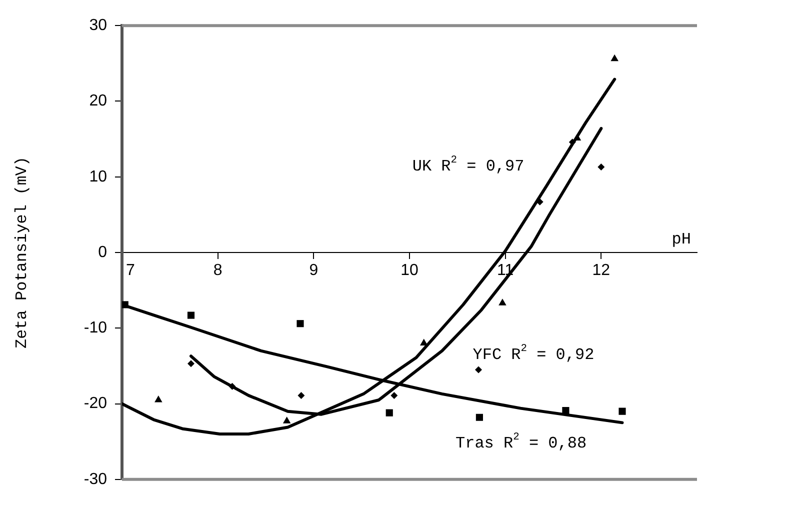 Image resolution: width=786 pixels, height=505 pixels. Describe the element at coordinates (96, 403) in the screenshot. I see `y-tick-label: -20` at that location.